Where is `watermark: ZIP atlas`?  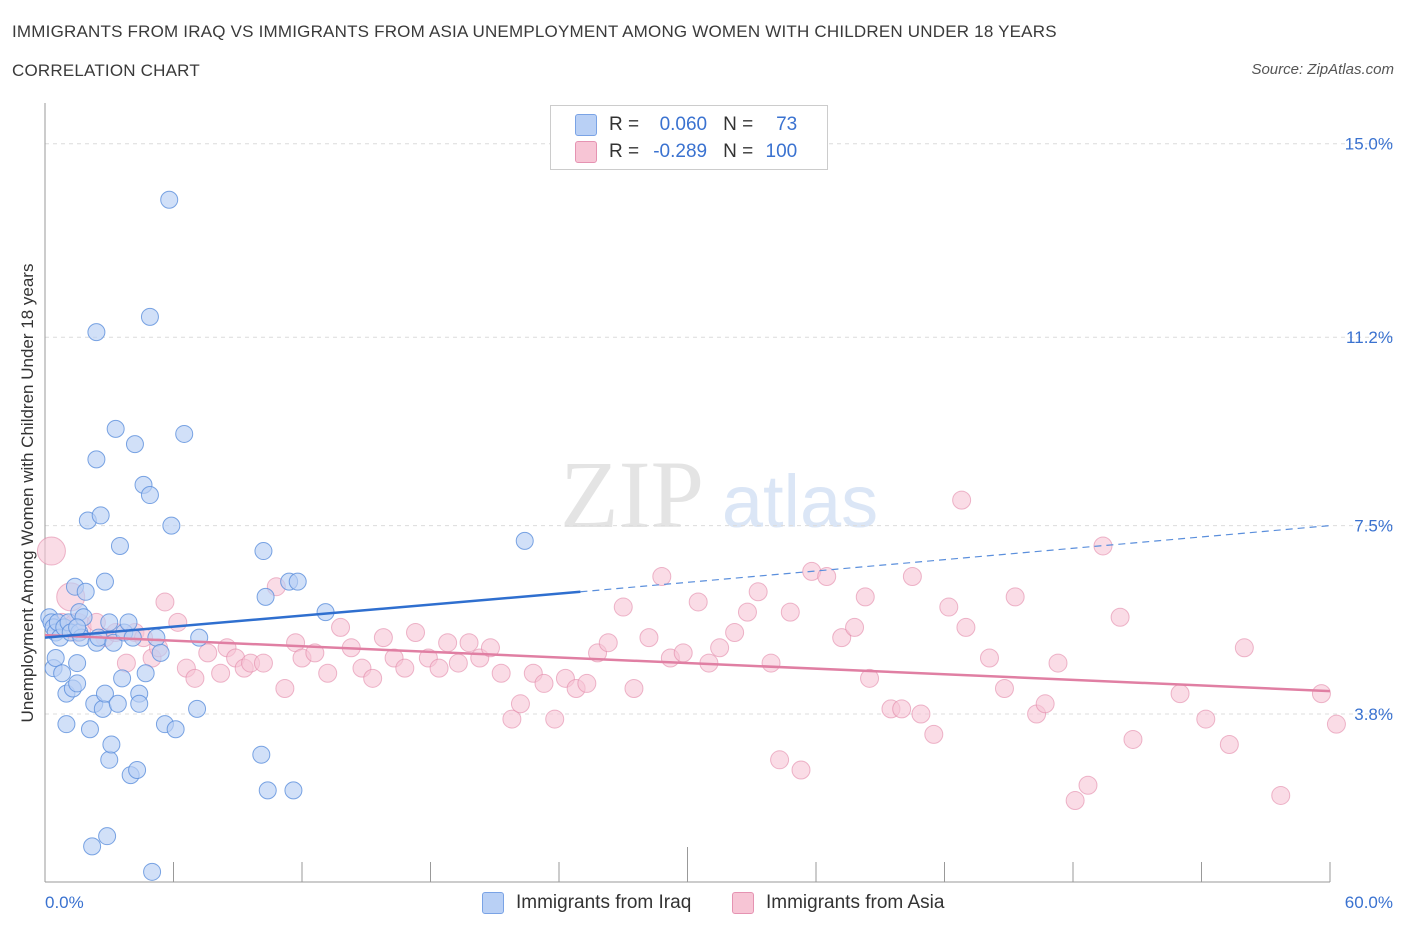
watermark: ZIP atlas is located at coordinates (719, 494).